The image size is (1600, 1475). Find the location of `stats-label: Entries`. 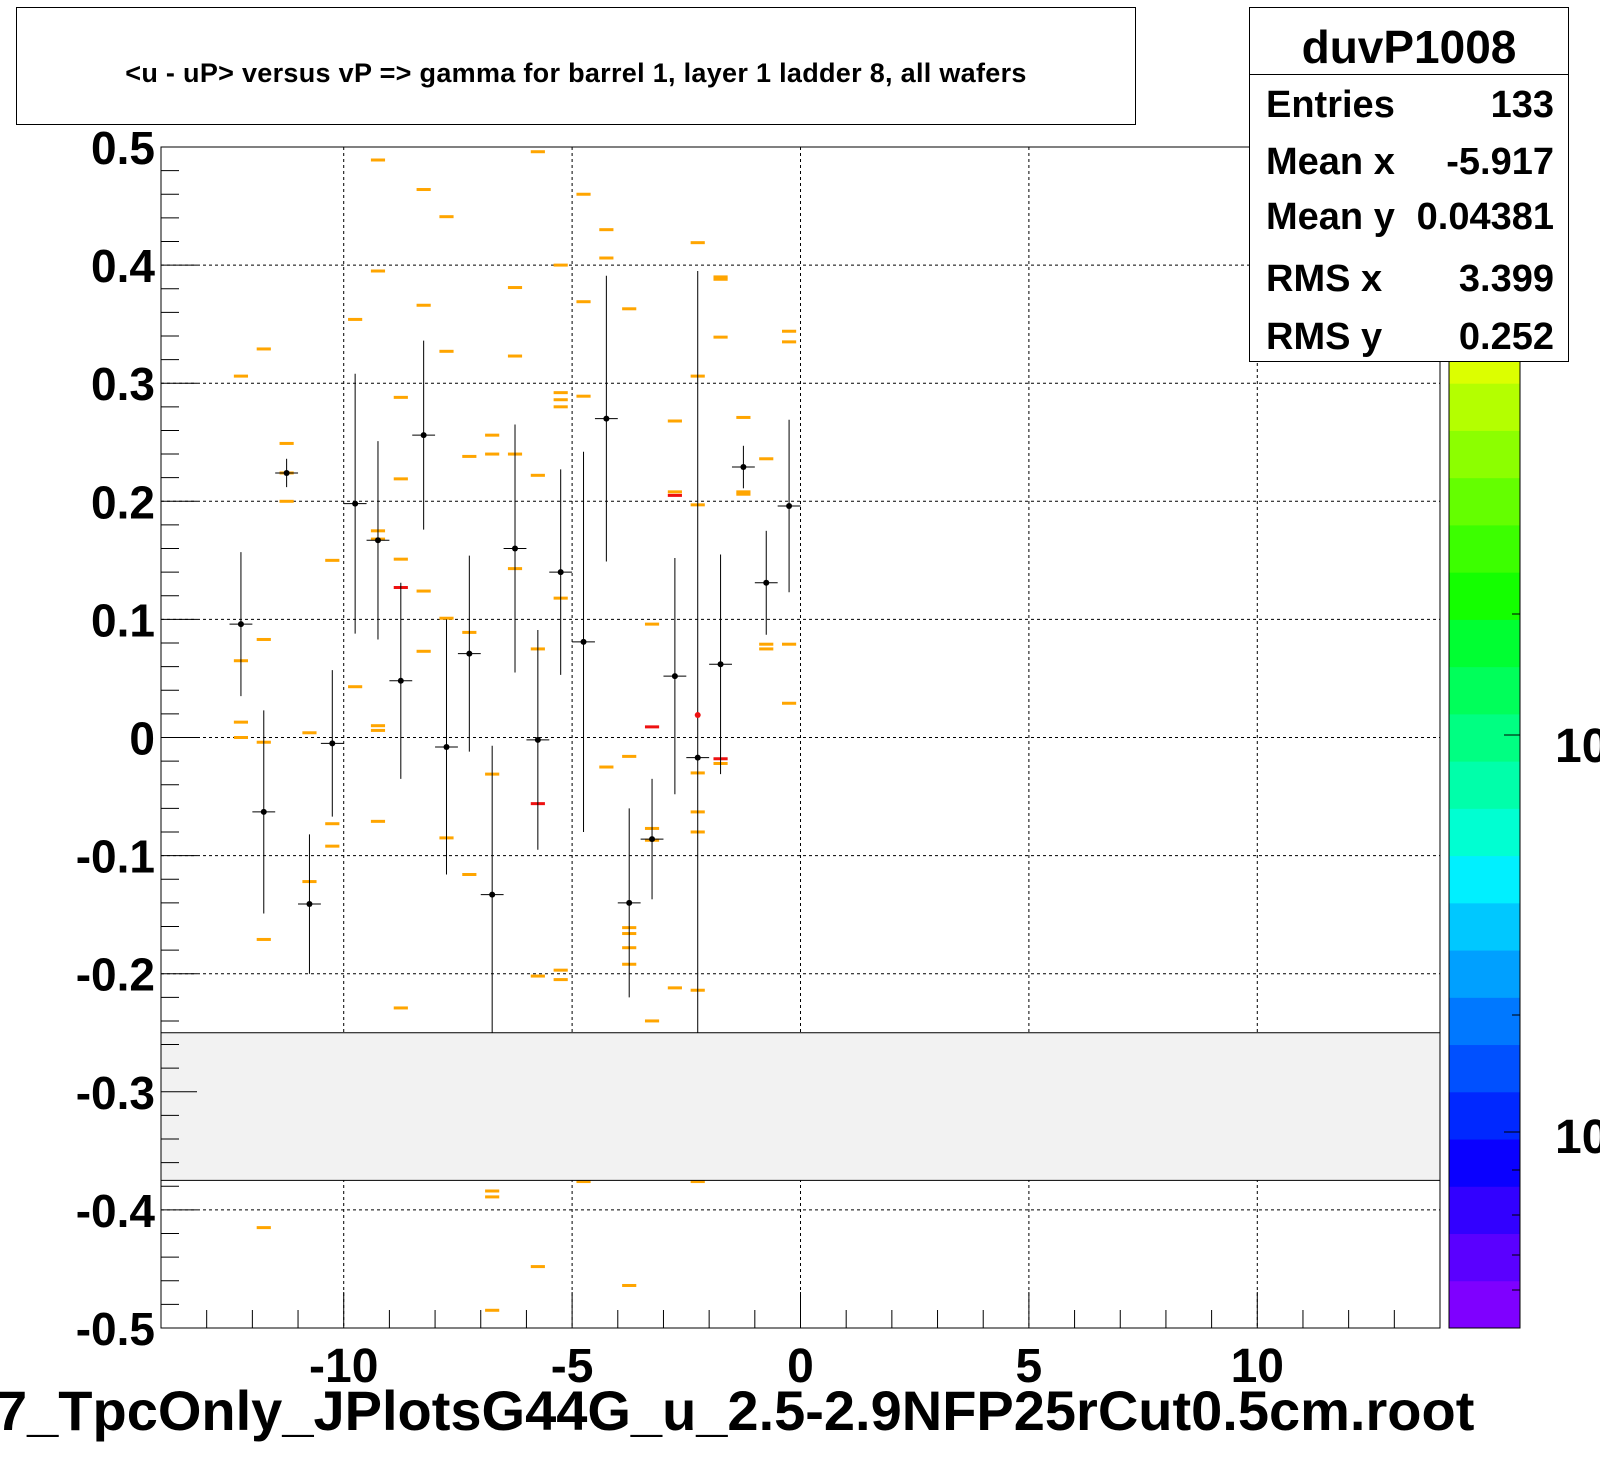

stats-label: Entries is located at coordinates (1330, 105).